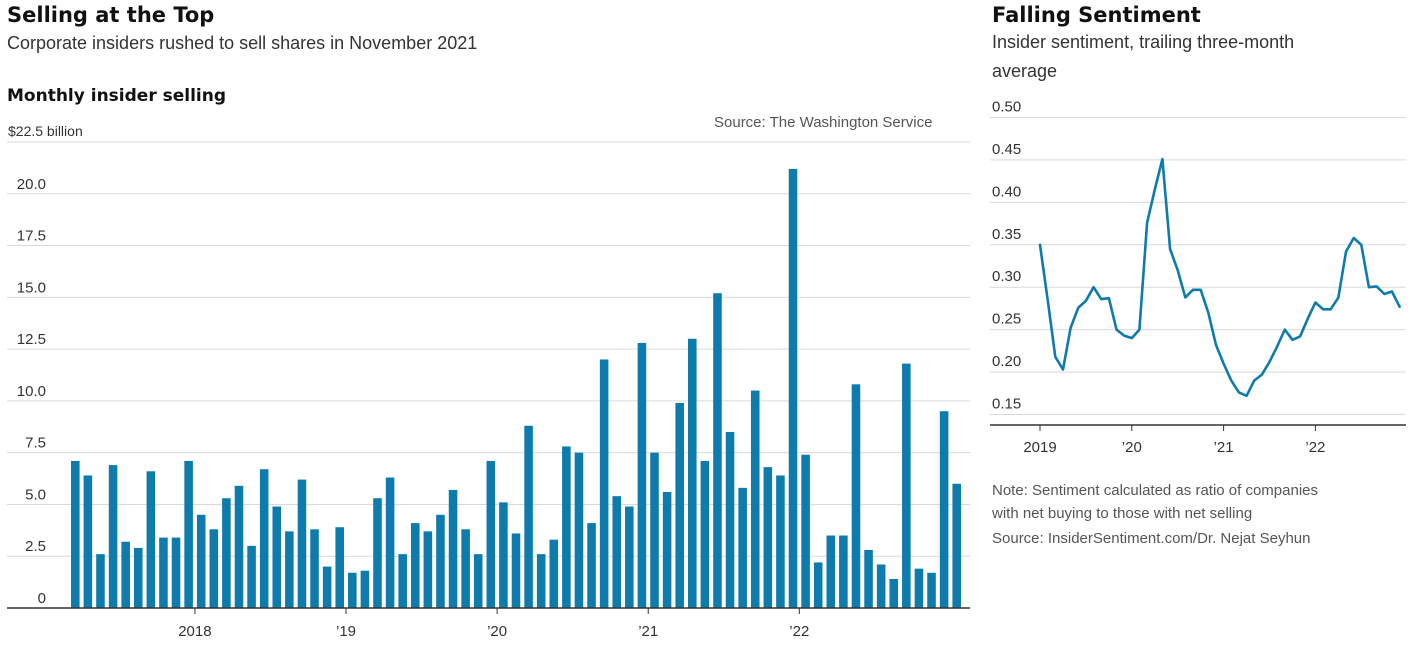 This screenshot has height=646, width=1411. Describe the element at coordinates (1224, 447) in the screenshot. I see `line-xtick-label: ’21` at that location.